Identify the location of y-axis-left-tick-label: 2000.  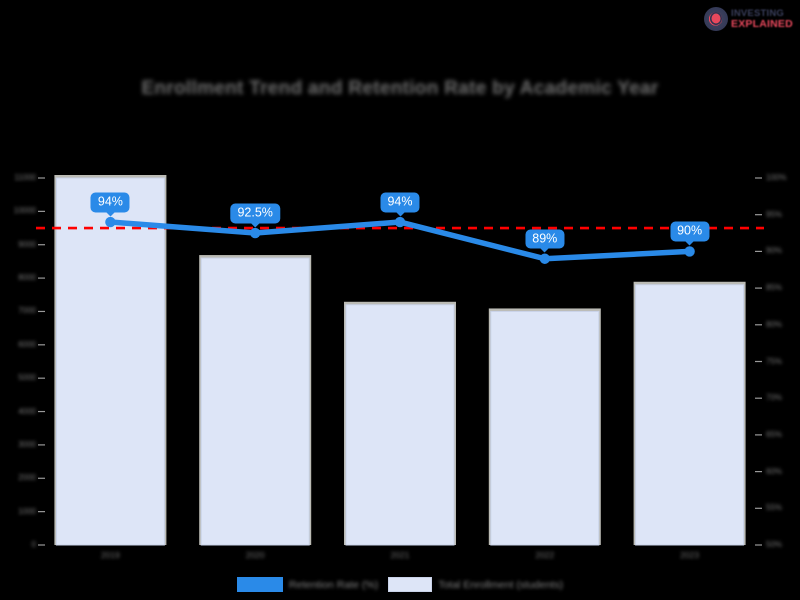
(27, 478).